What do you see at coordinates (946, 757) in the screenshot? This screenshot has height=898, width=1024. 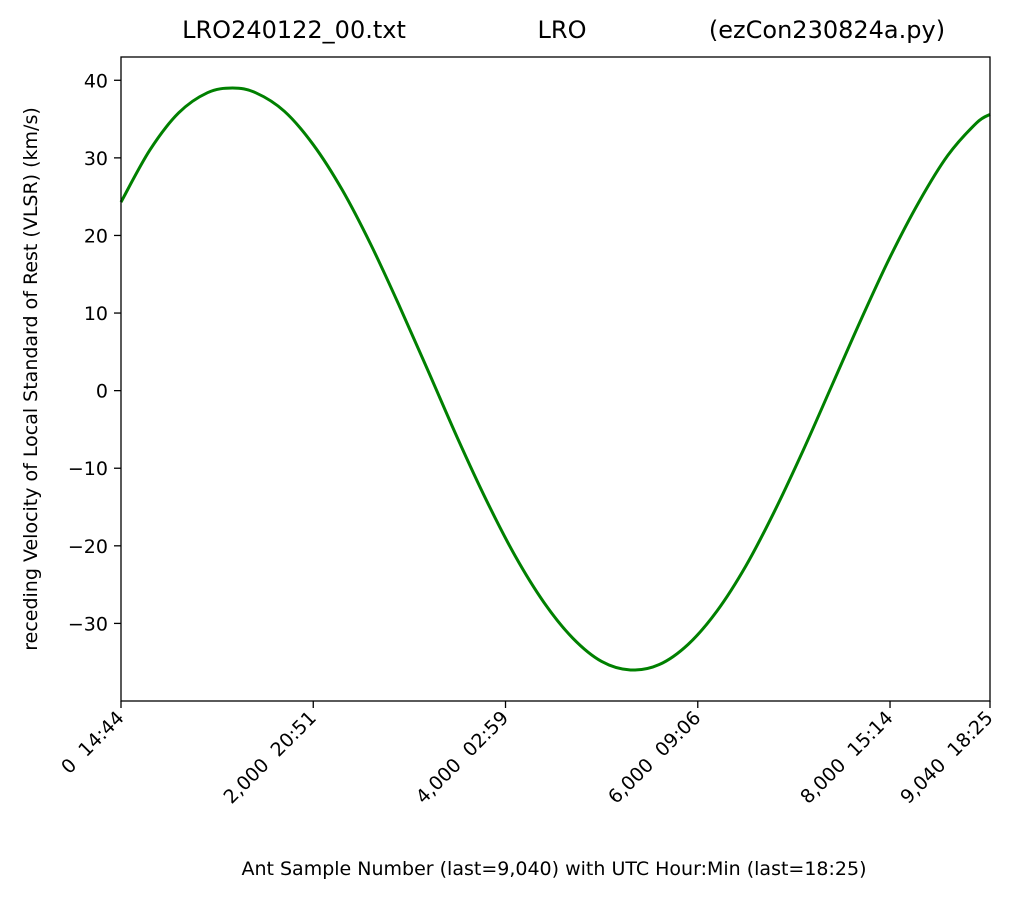 I see `x-tick-label: 9,040 18:25` at bounding box center [946, 757].